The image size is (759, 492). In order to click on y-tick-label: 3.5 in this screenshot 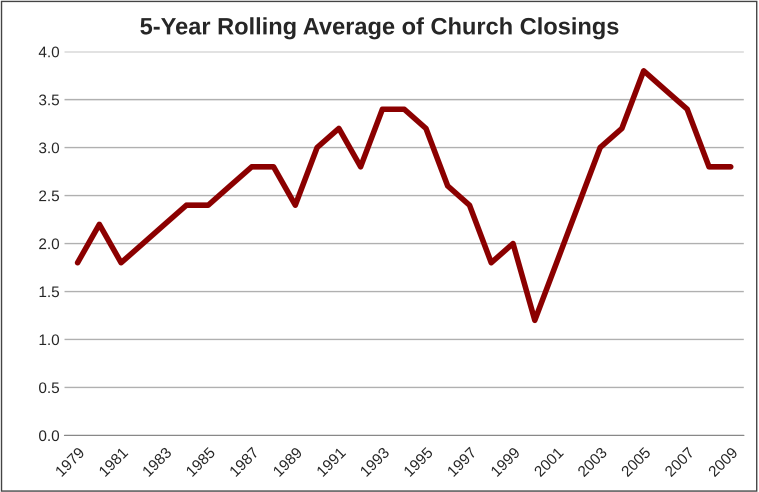, I will do `click(49, 100)`.